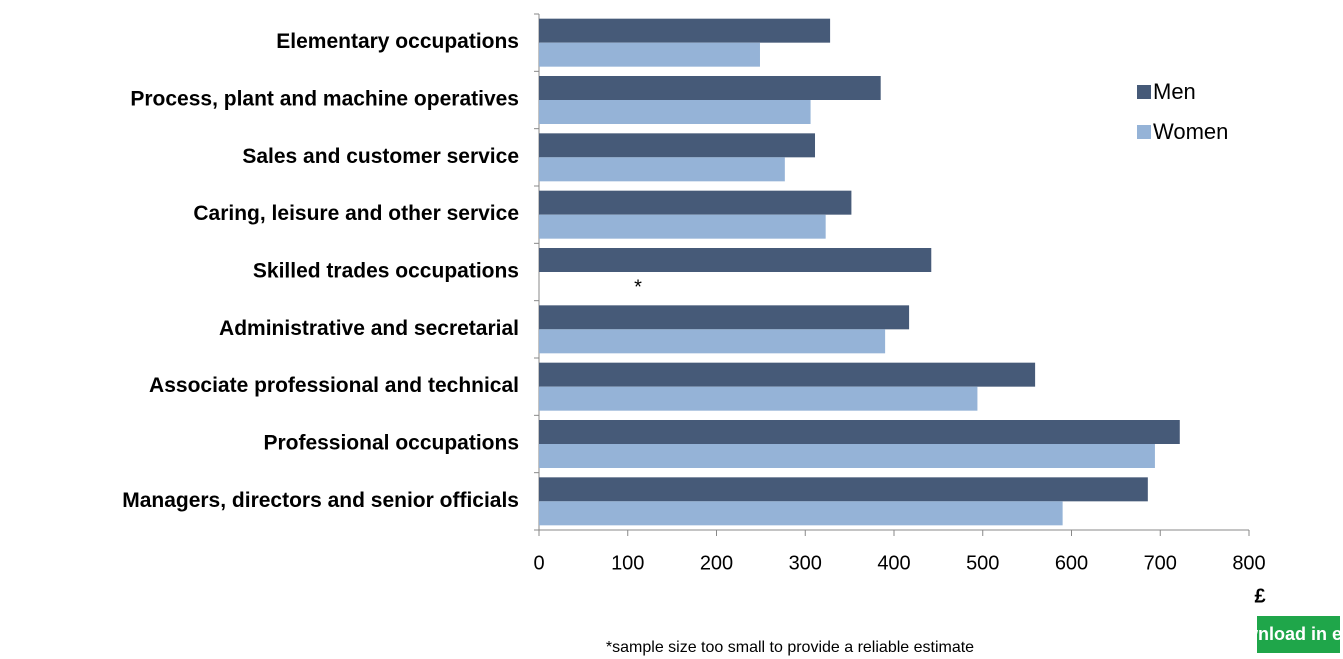  Describe the element at coordinates (386, 271) in the screenshot. I see `y-tick-label: Skilled trades occupations` at that location.